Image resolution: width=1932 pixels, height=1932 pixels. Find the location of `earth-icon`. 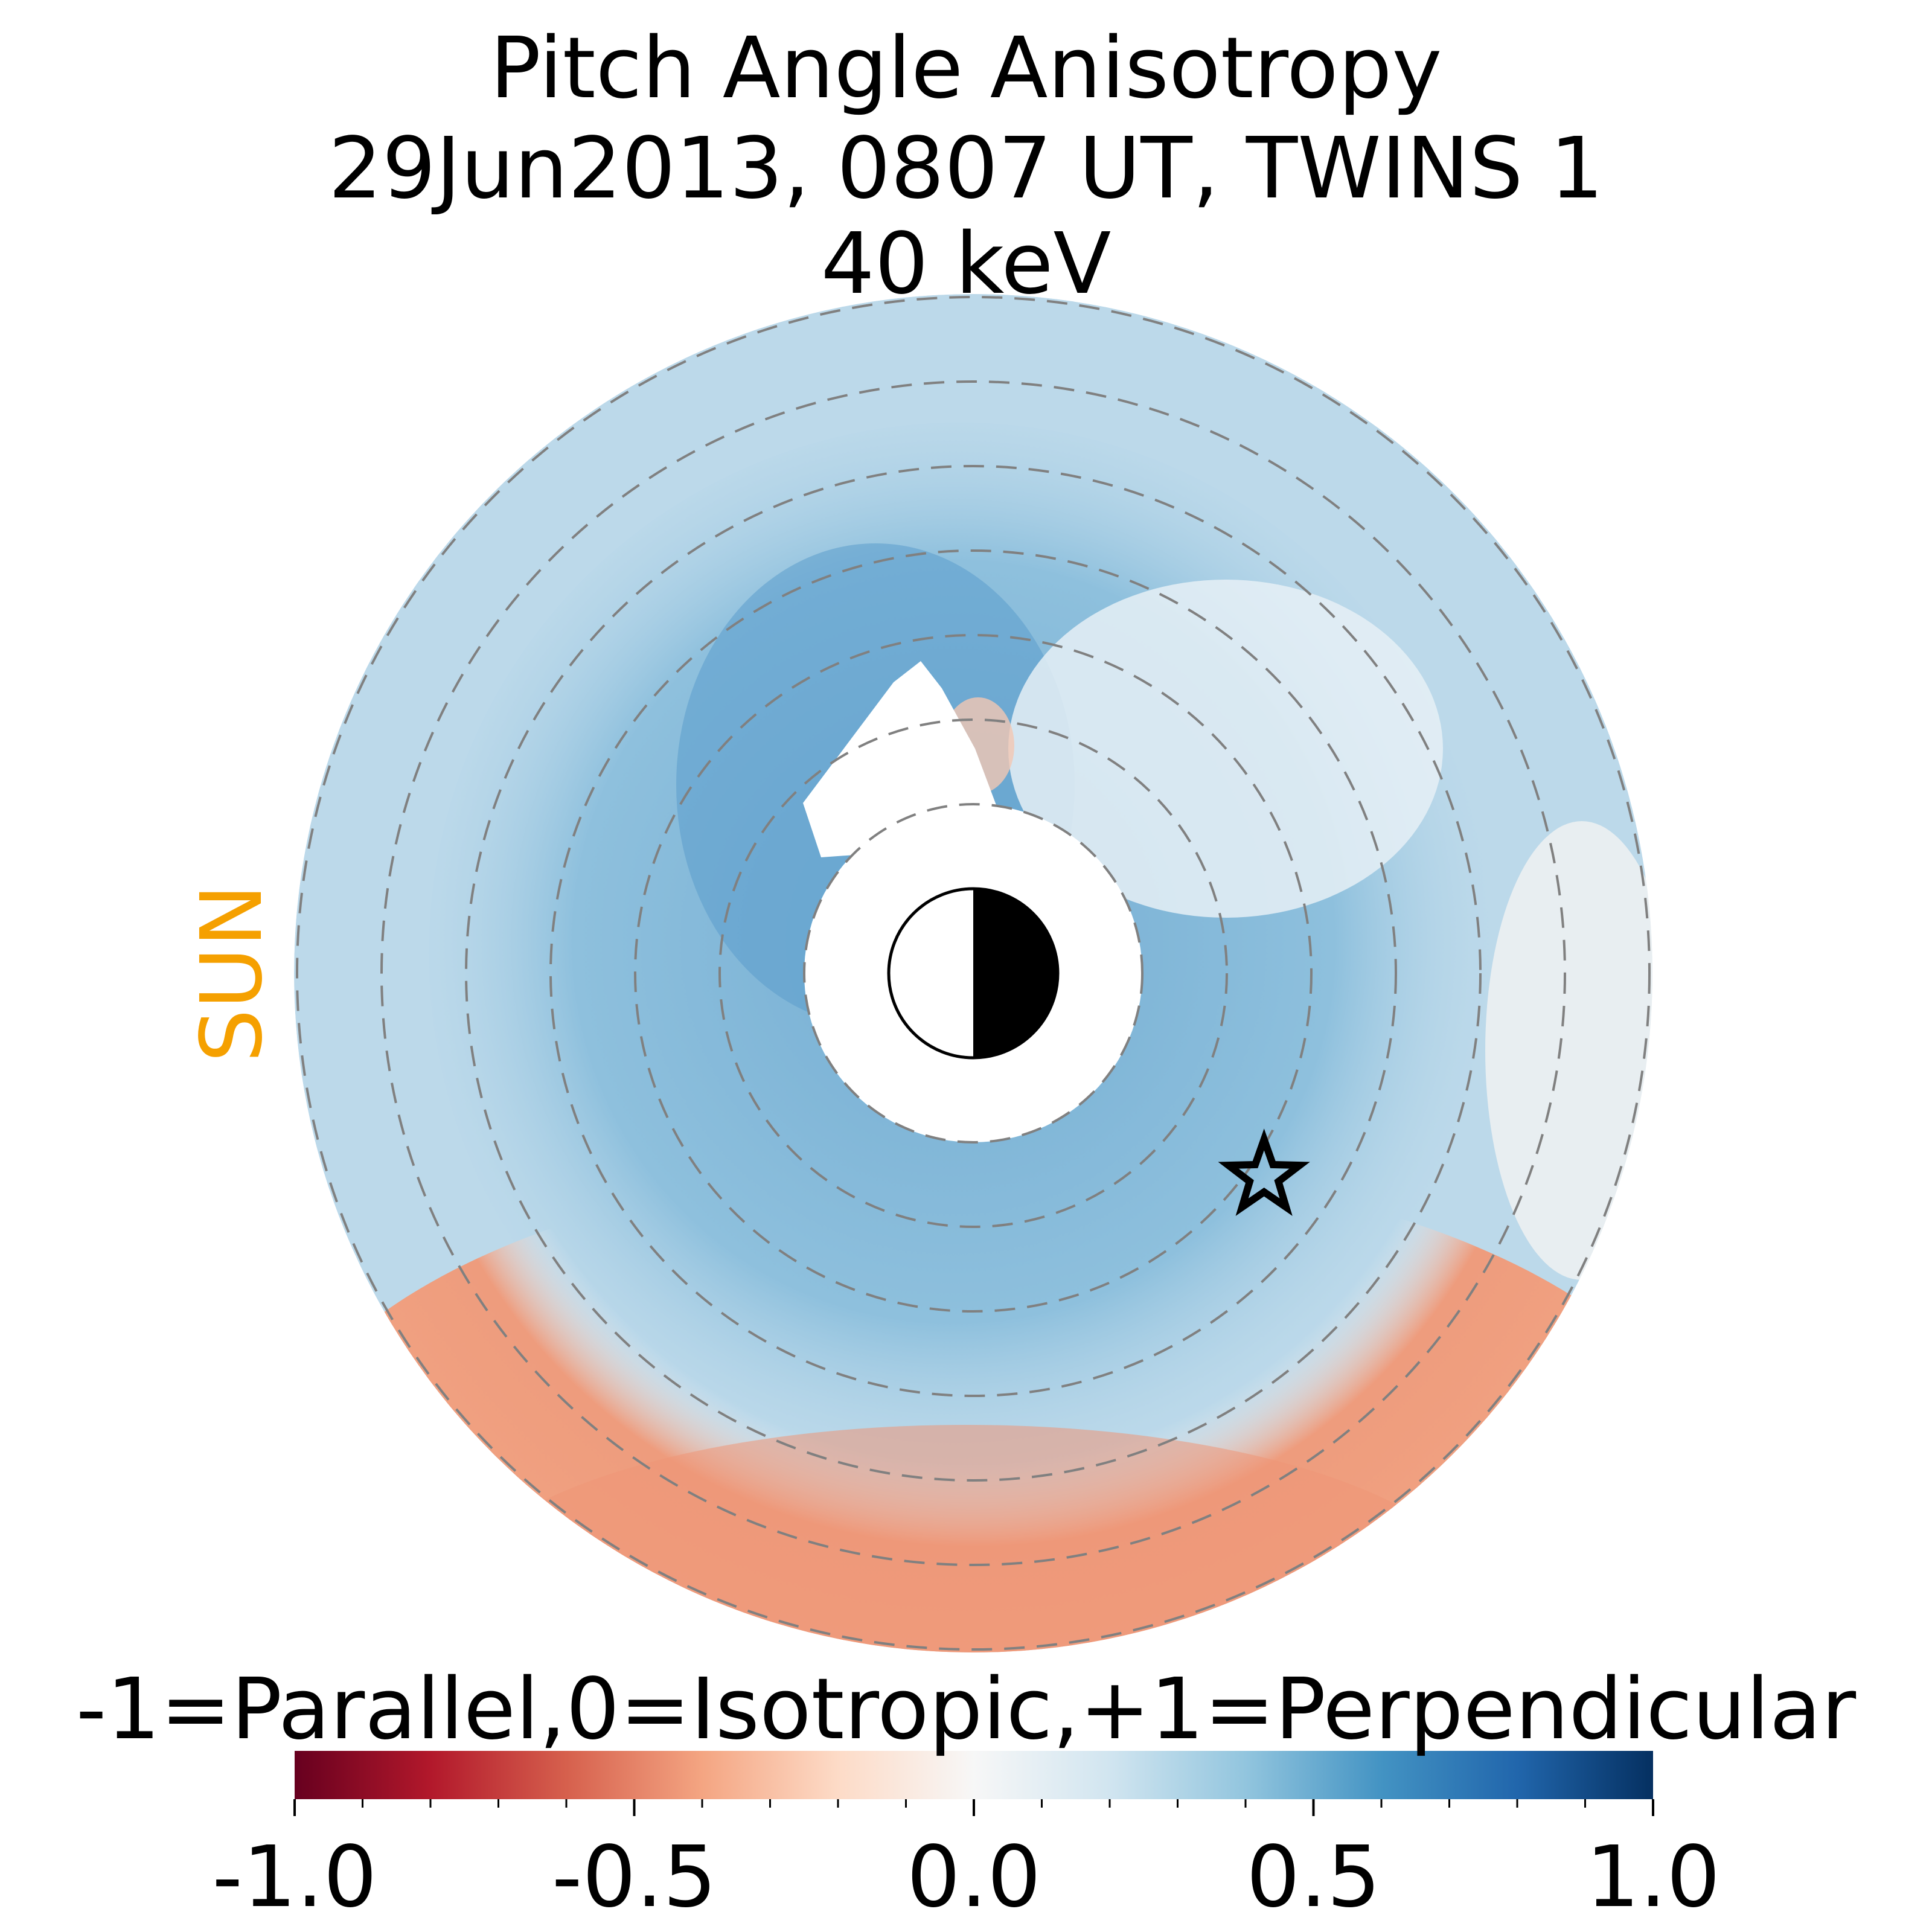

earth-icon is located at coordinates (974, 974).